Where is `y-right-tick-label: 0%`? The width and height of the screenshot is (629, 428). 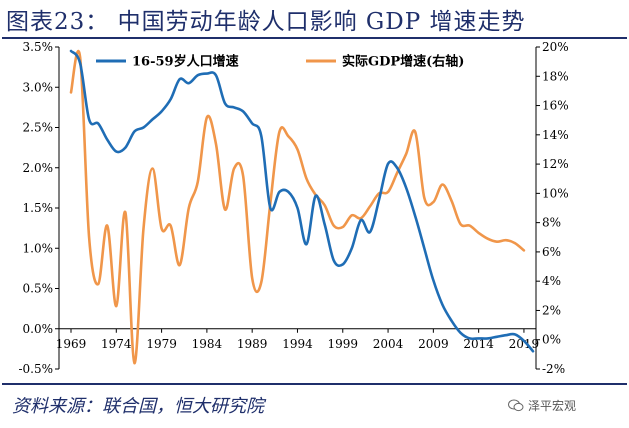 y-right-tick-label: 0% is located at coordinates (551, 340).